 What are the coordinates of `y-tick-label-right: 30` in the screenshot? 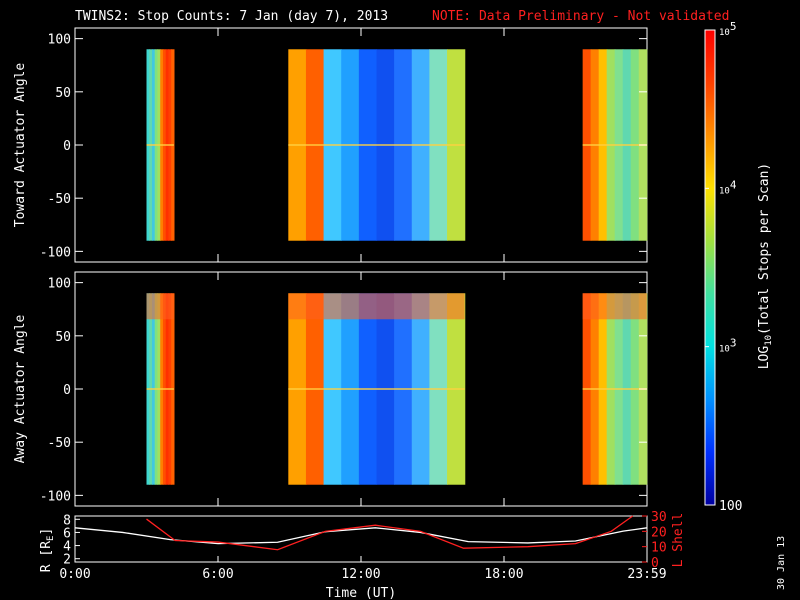 It's located at (659, 517).